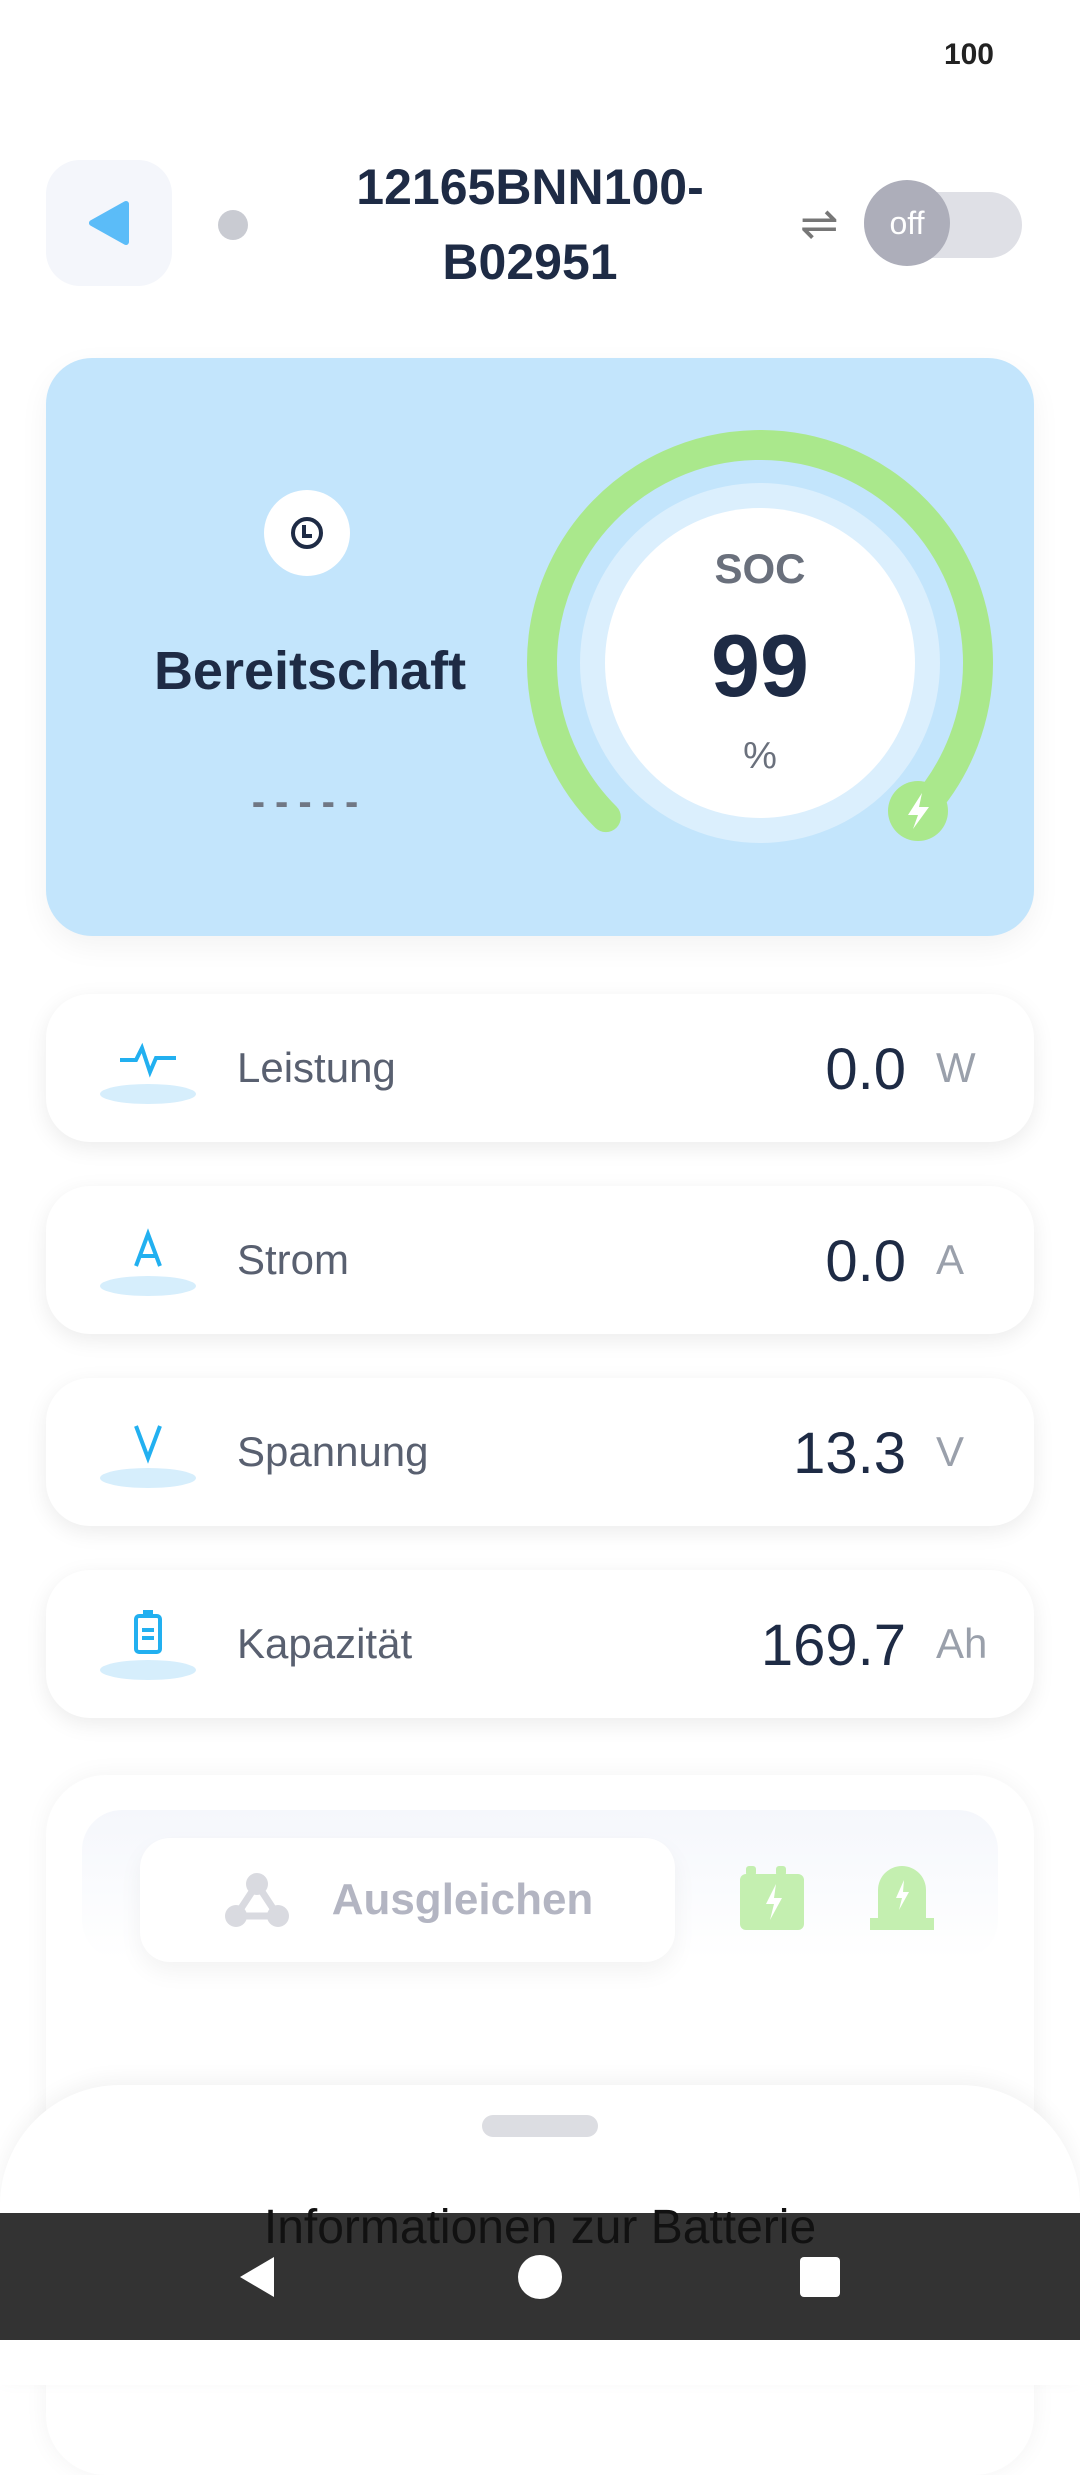 This screenshot has height=2475, width=1080. What do you see at coordinates (148, 1456) in the screenshot?
I see `voltage-icon` at bounding box center [148, 1456].